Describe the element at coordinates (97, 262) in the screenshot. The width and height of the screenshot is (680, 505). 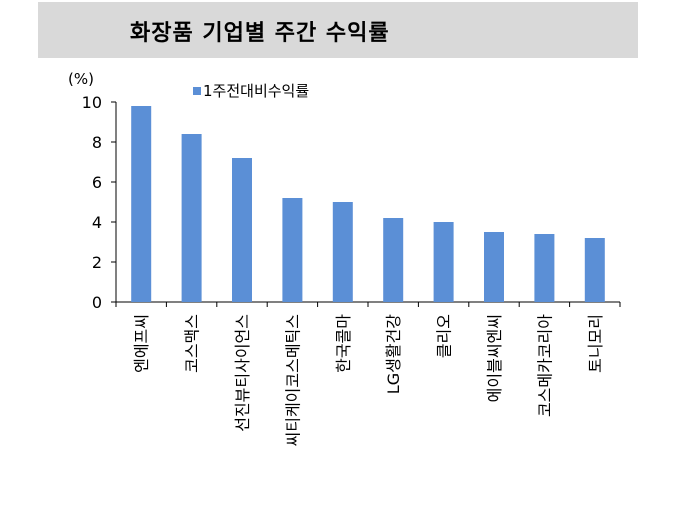
I see `y-tick-label: 2` at that location.